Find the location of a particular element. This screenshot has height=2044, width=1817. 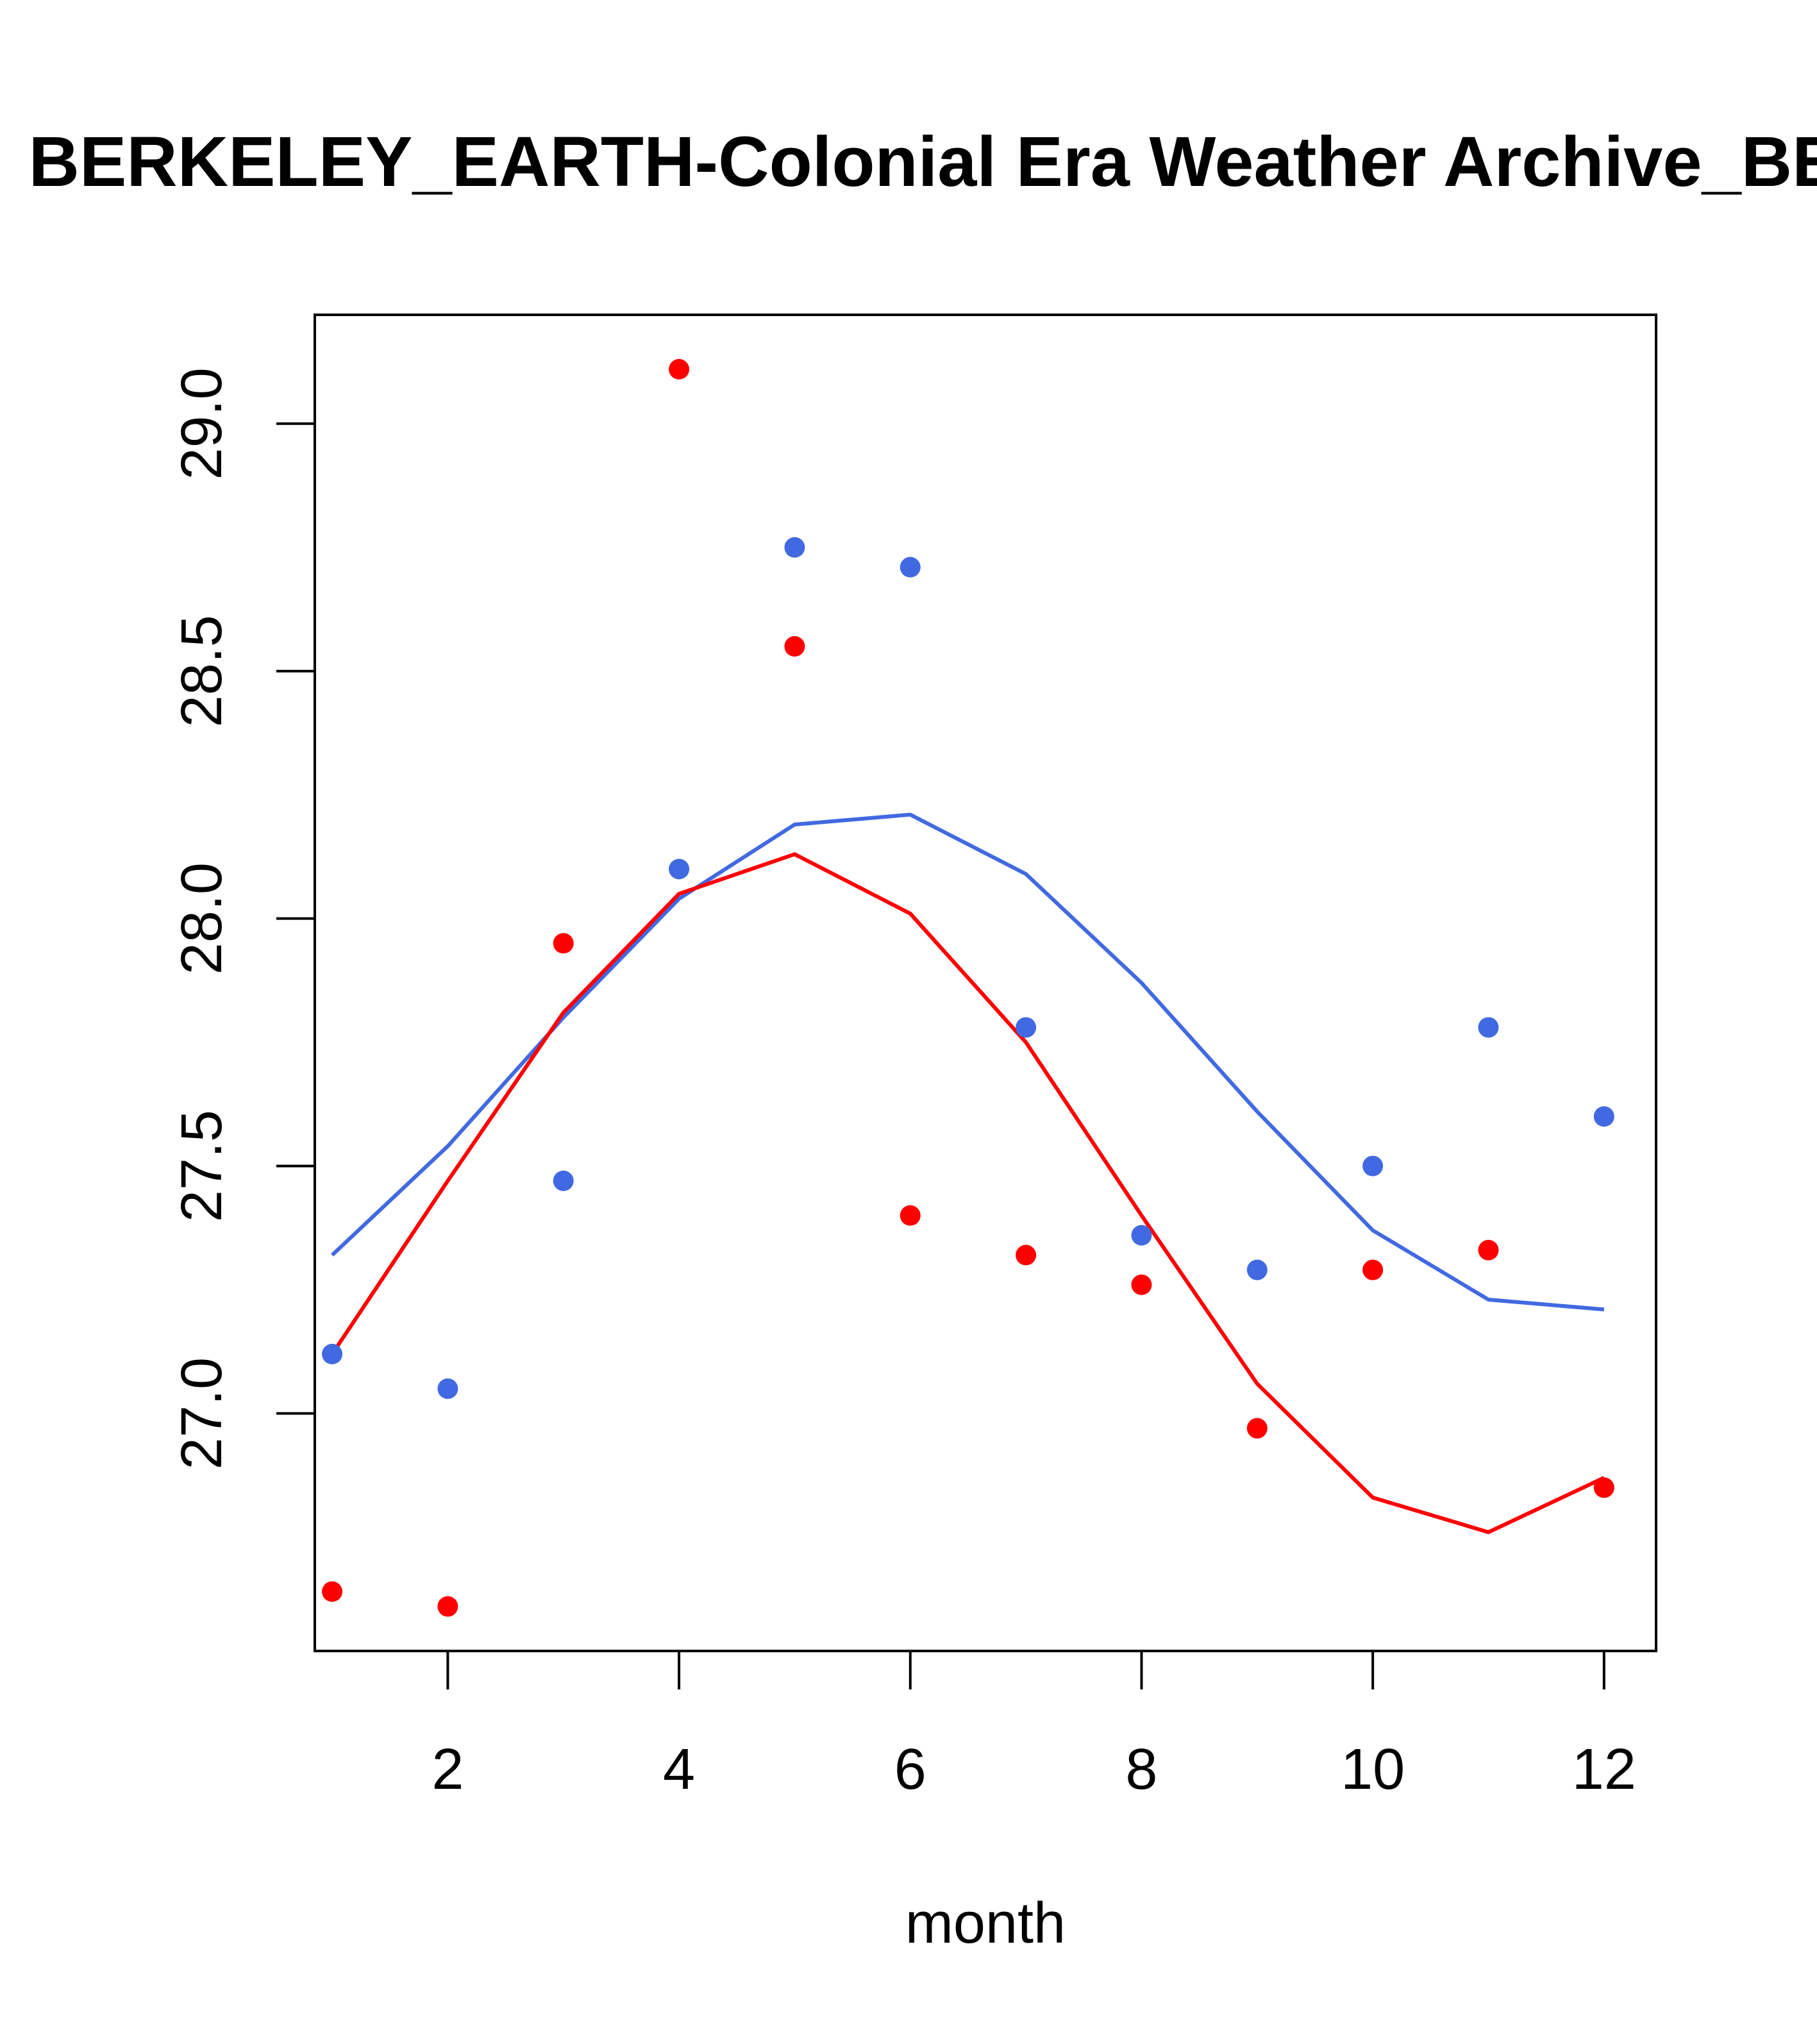

x-tick-label: 10 is located at coordinates (1373, 1770).